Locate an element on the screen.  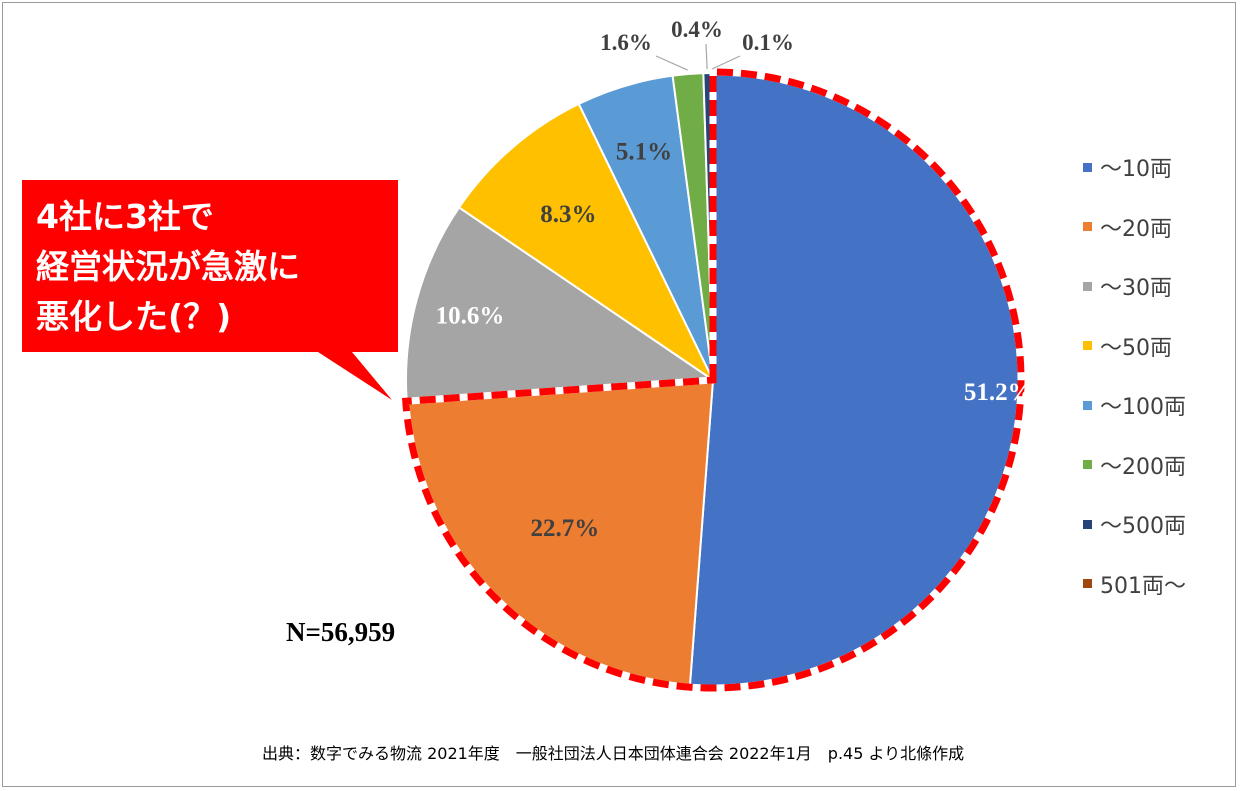
legend-label: 〜20両 is located at coordinates (1136, 229).